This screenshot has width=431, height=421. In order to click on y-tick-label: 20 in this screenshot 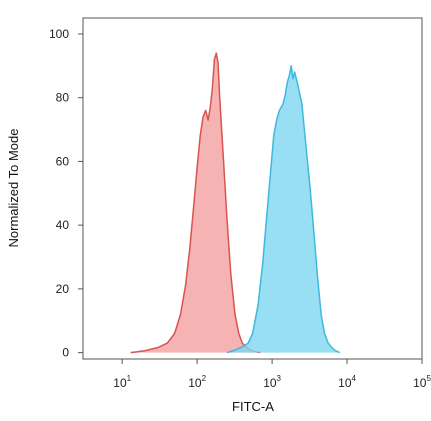, I will do `click(63, 289)`.